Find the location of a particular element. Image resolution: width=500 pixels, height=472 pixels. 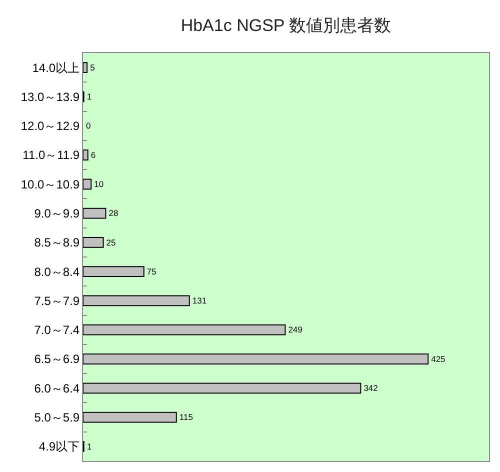

data-label: 249 is located at coordinates (295, 329).